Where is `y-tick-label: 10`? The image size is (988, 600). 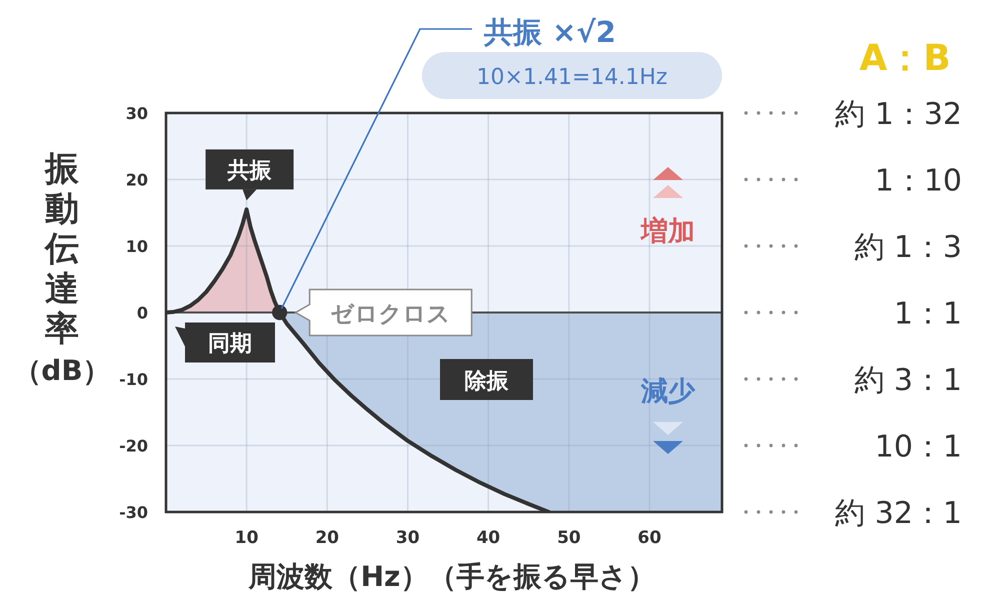
y-tick-label: 10 is located at coordinates (137, 246).